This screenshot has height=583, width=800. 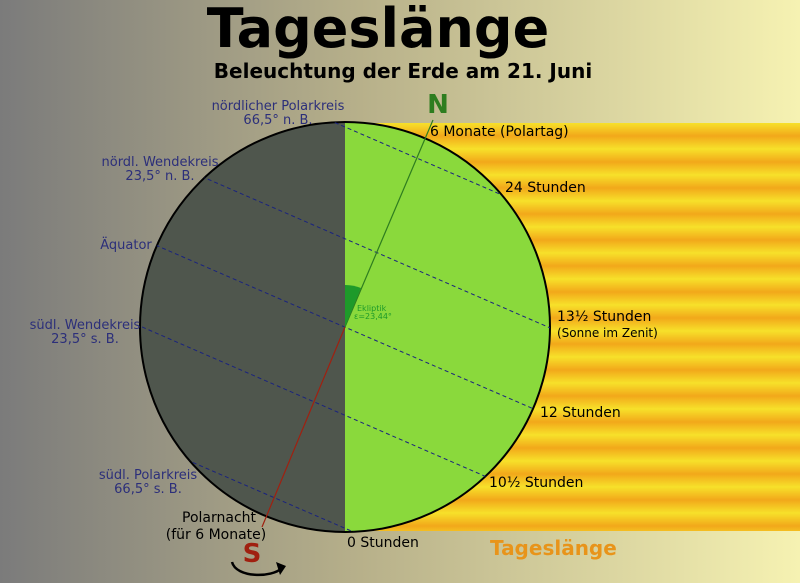 I want to click on polar-night-labels: Polarnacht (für 6 Monate), so click(x=216, y=526).